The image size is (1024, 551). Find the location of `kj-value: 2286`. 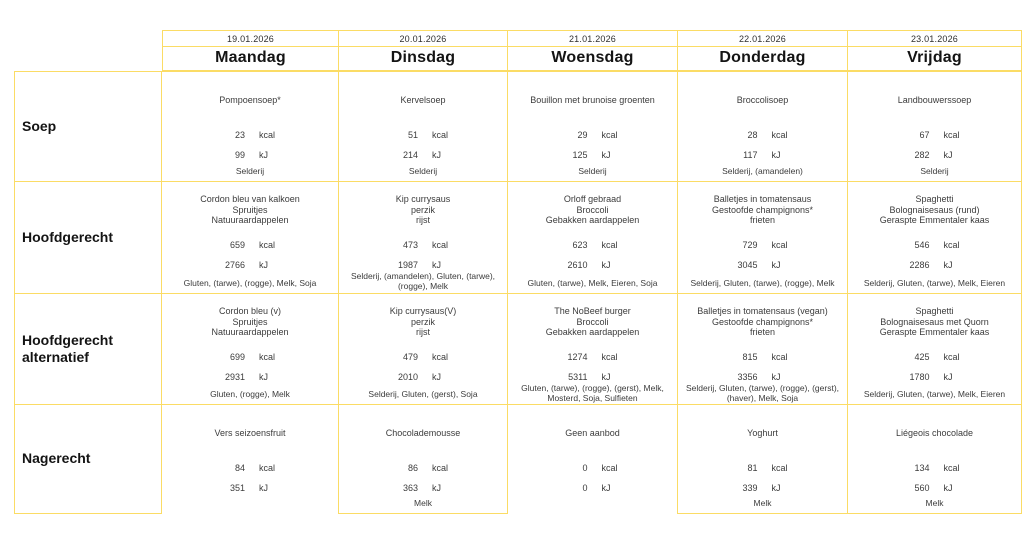

kj-value: 2286 is located at coordinates (919, 265).